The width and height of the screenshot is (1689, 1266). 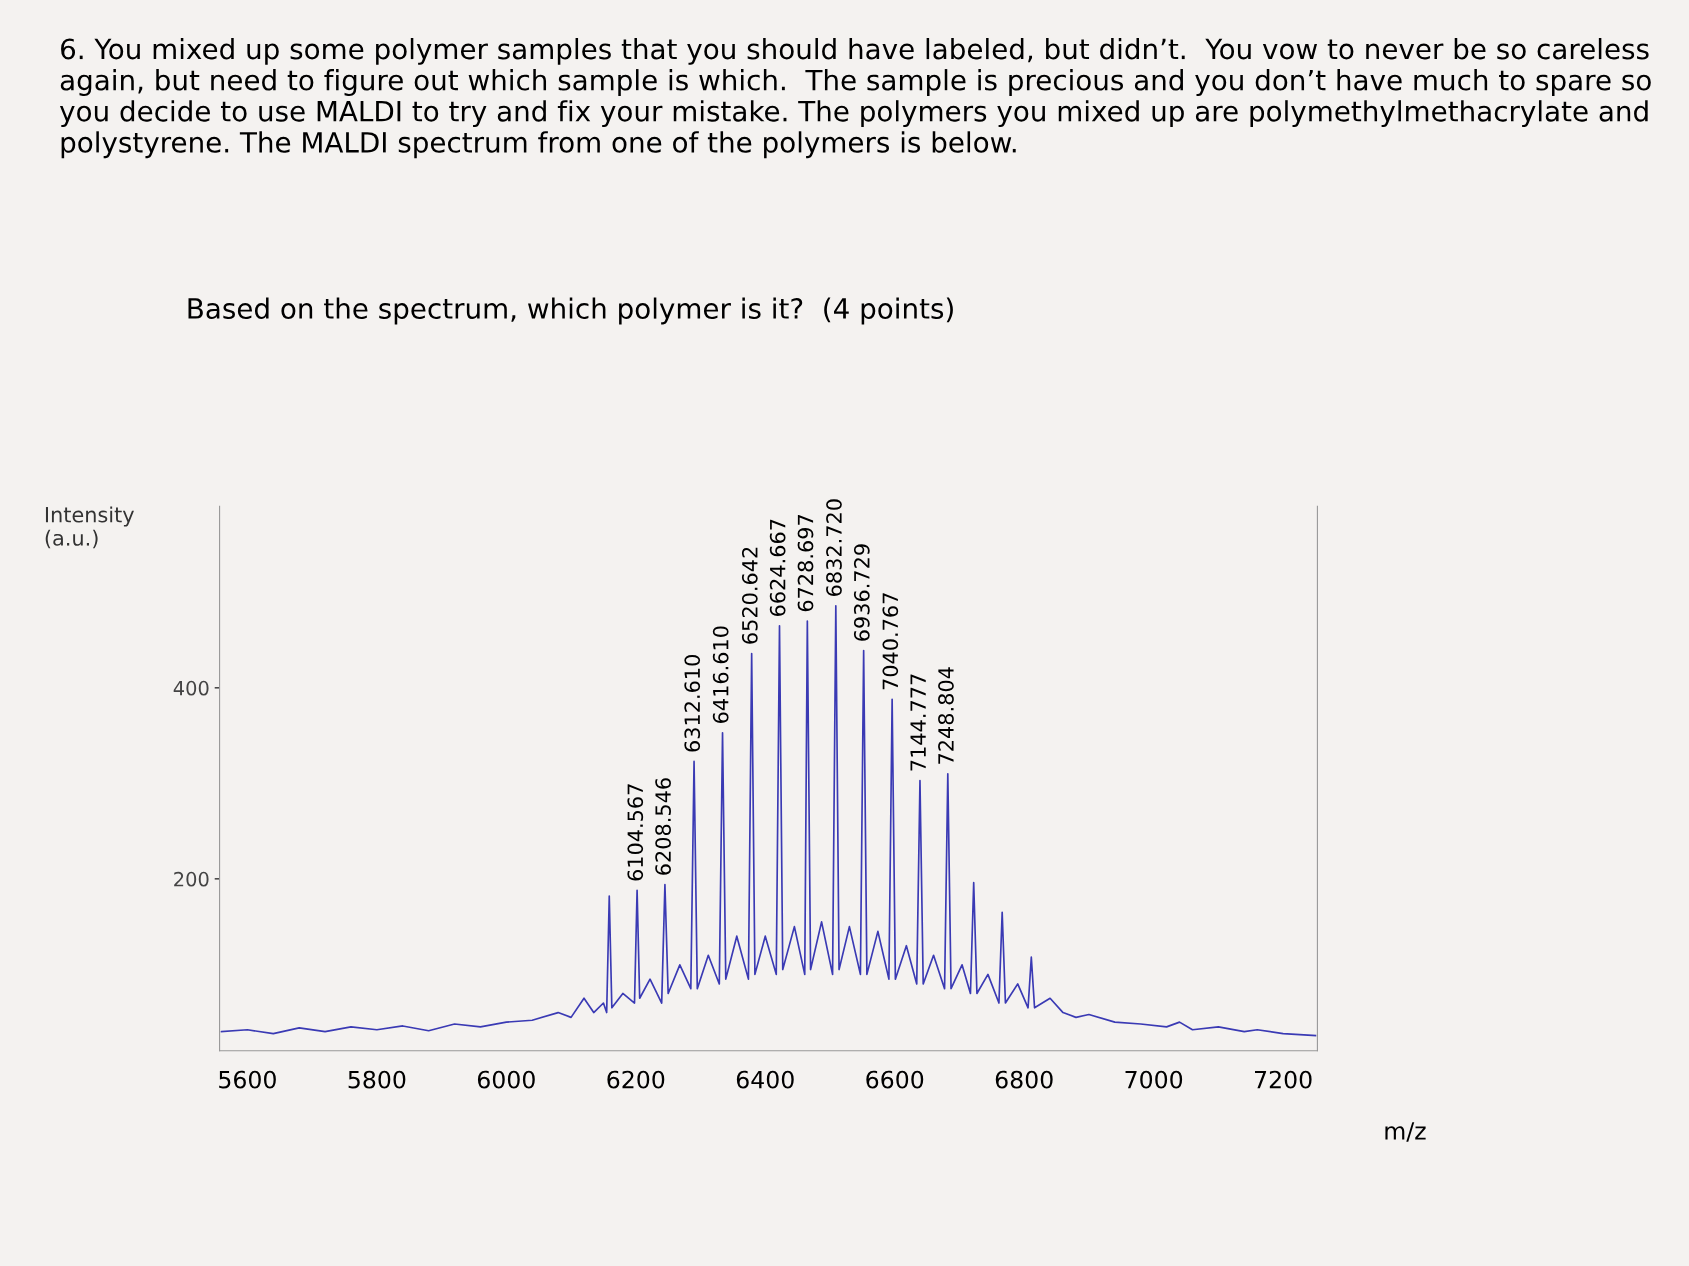 I want to click on chart-title: 6. You mixed up some polymer samples that you should have labeled, but didn’t. You vow to never be so careless again, but need to figure out which sample is which. The sample is precious and you don’t have much to spare so you decide to use MALDI to try and fix your mistake. The polymers you mixed up are polymethylmethacrylate and polystyrene. The MALDI spectrum from one of the polymers is below., so click(x=855, y=98).